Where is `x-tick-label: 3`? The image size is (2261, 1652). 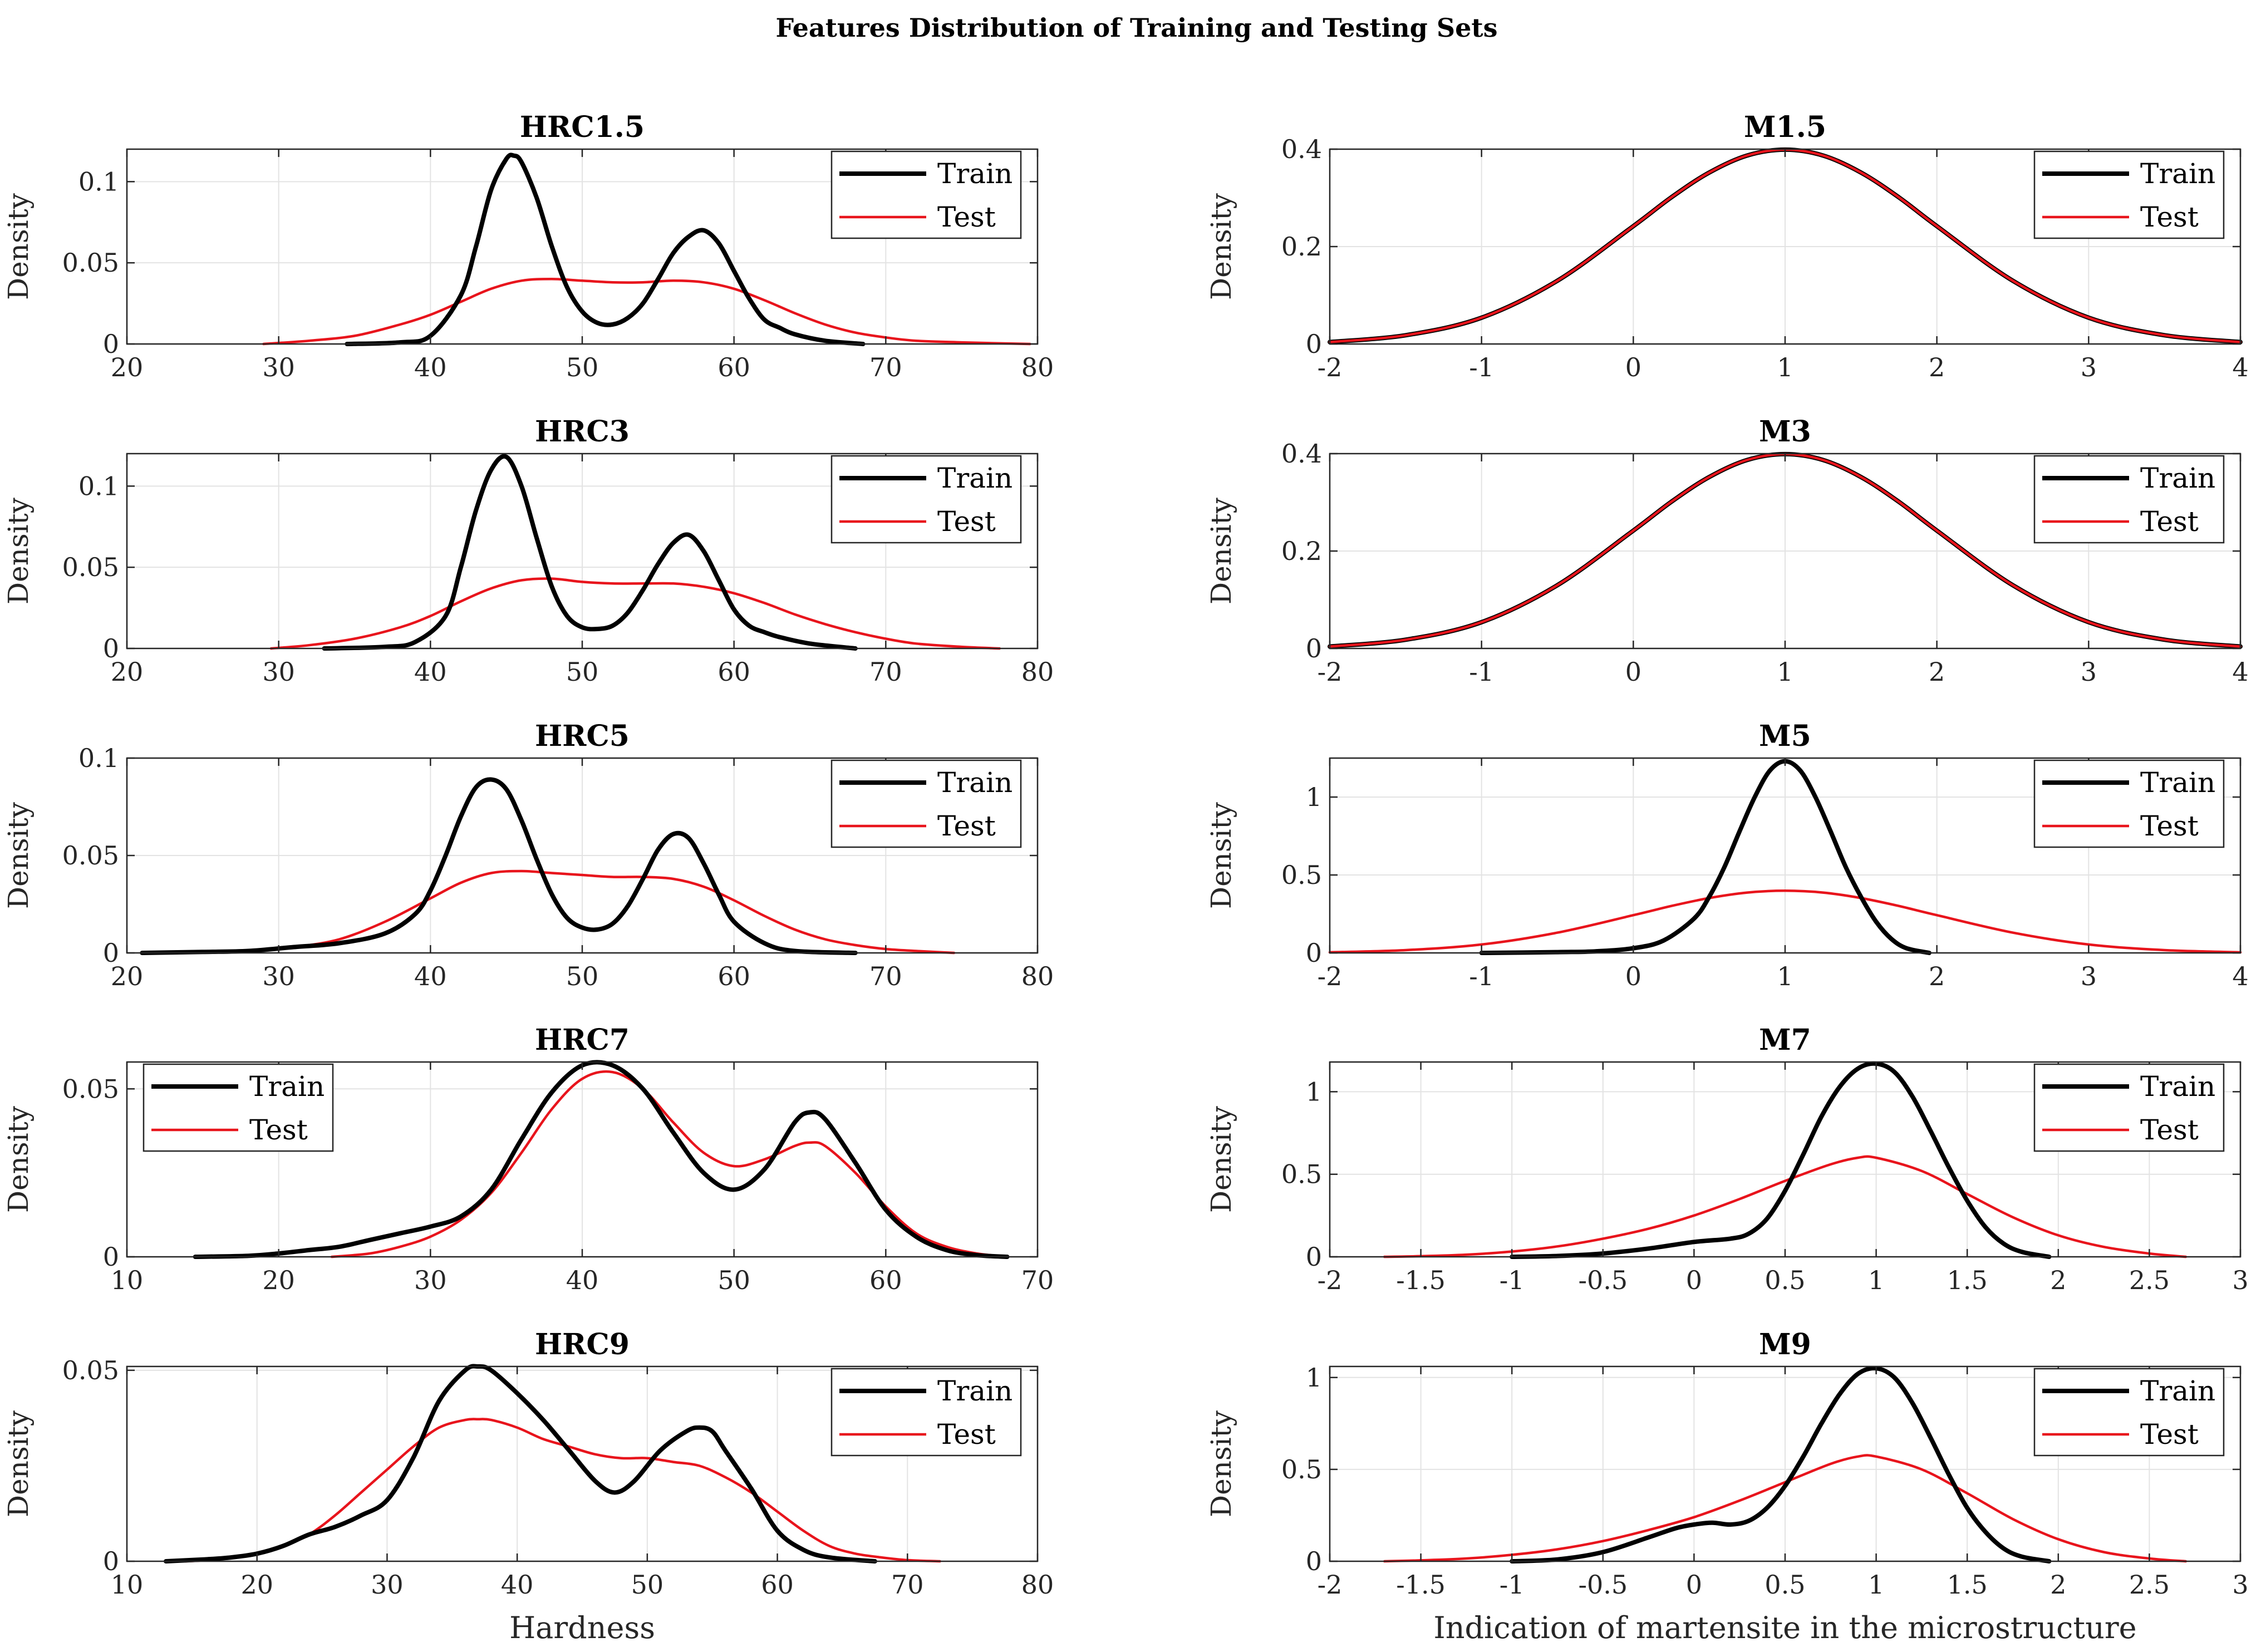 x-tick-label: 3 is located at coordinates (2240, 1585).